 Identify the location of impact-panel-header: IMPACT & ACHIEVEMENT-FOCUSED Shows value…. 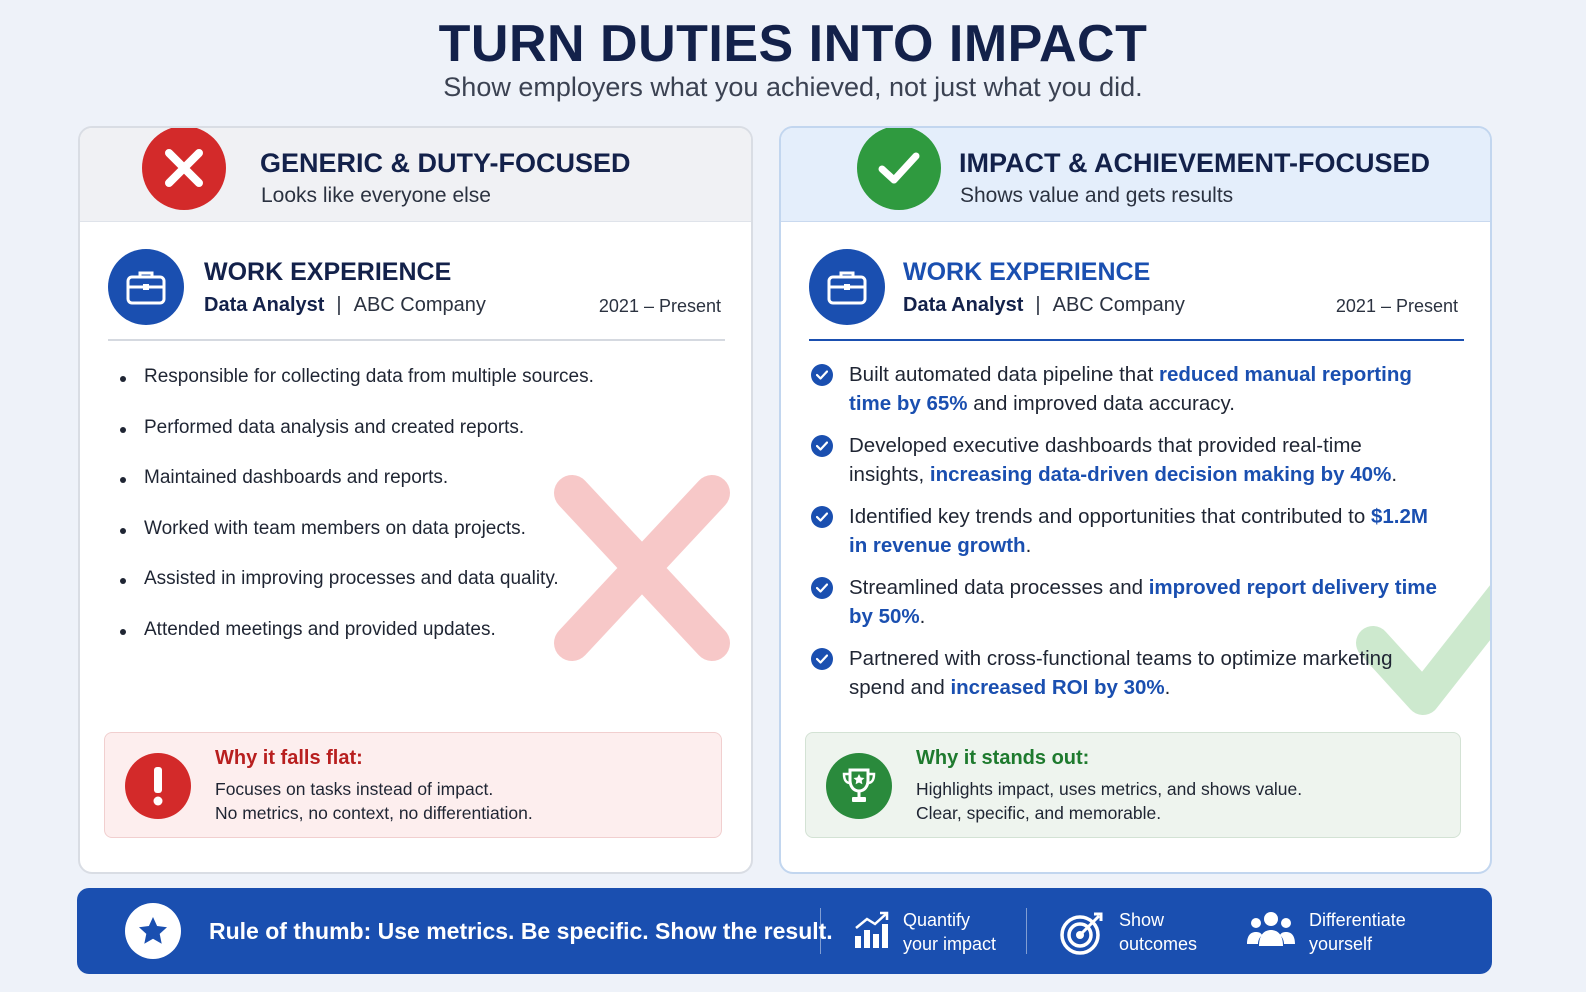
(1135, 175).